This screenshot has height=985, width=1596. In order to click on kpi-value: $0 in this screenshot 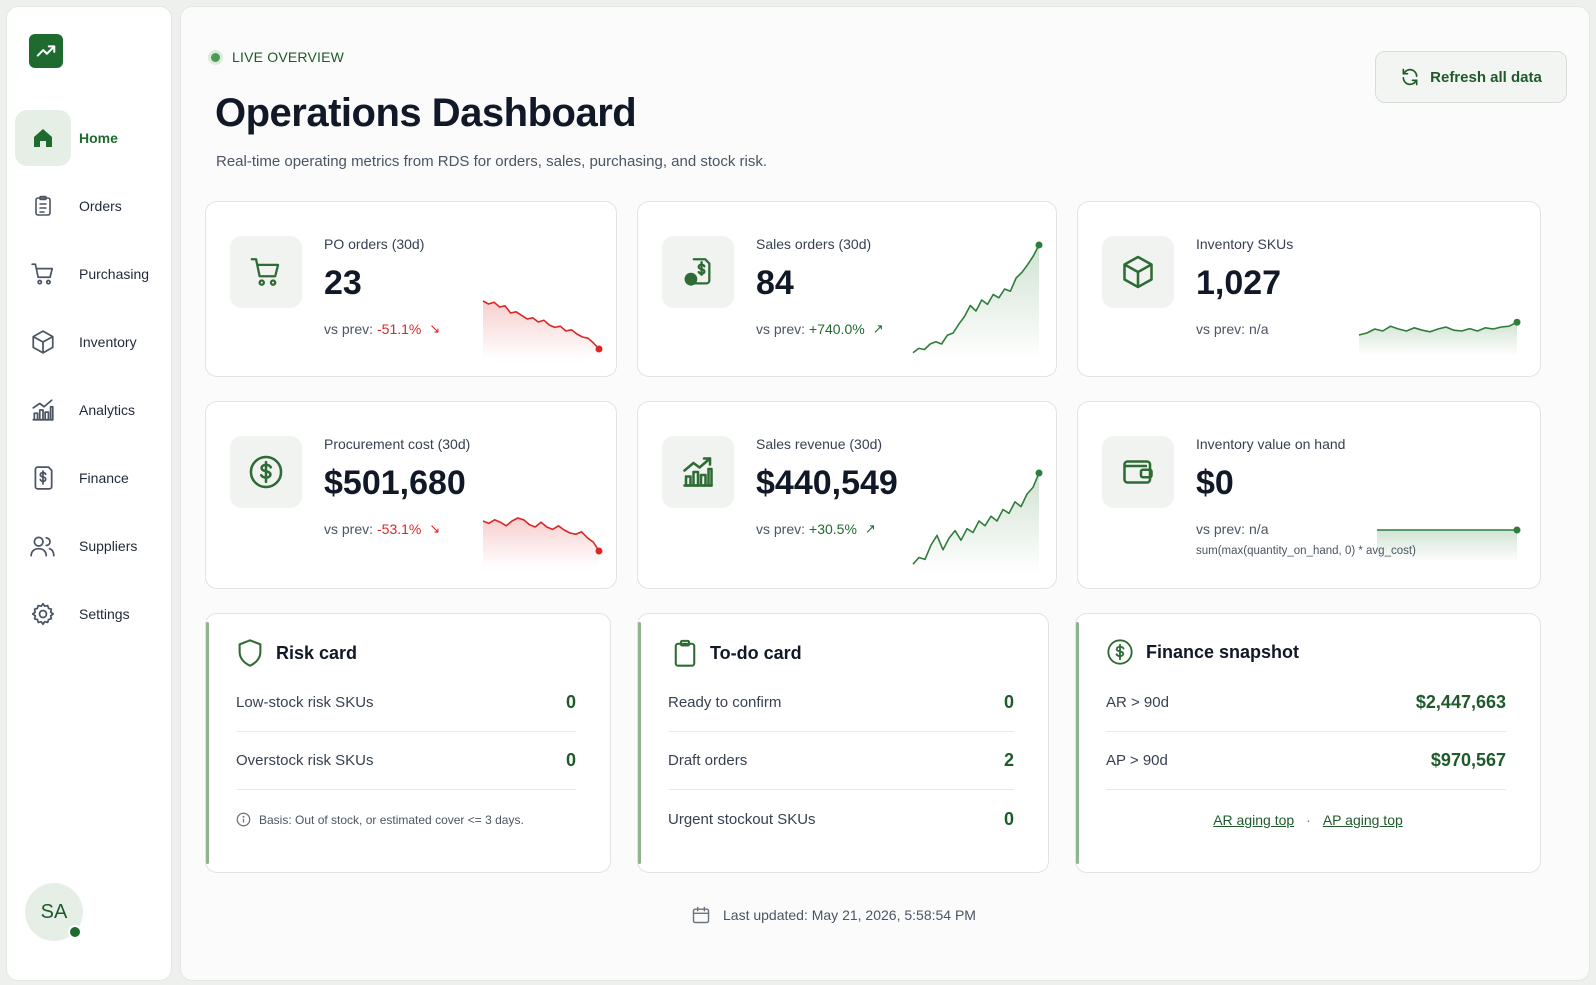, I will do `click(1215, 483)`.